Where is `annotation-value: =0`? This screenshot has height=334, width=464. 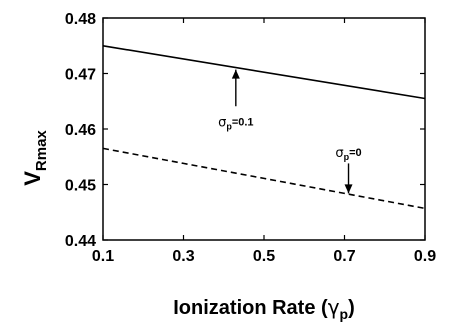
annotation-value: =0 is located at coordinates (355, 153).